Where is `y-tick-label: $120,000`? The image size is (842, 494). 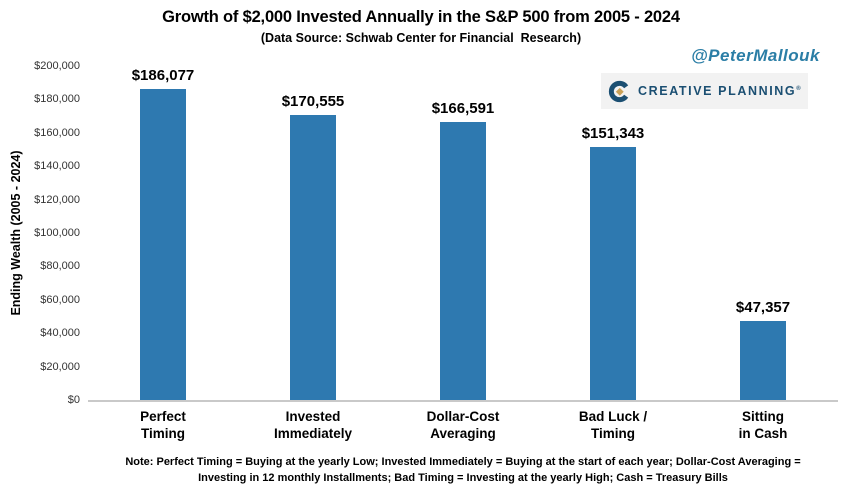 y-tick-label: $120,000 is located at coordinates (57, 199).